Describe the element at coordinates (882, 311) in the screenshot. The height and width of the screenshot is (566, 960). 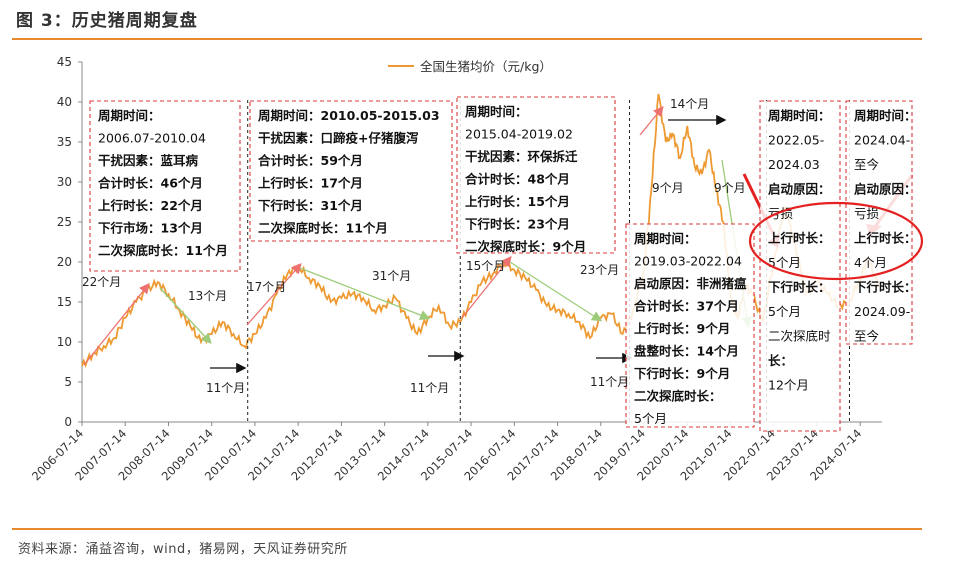
I see `cycle-info-line: 2024.09-` at that location.